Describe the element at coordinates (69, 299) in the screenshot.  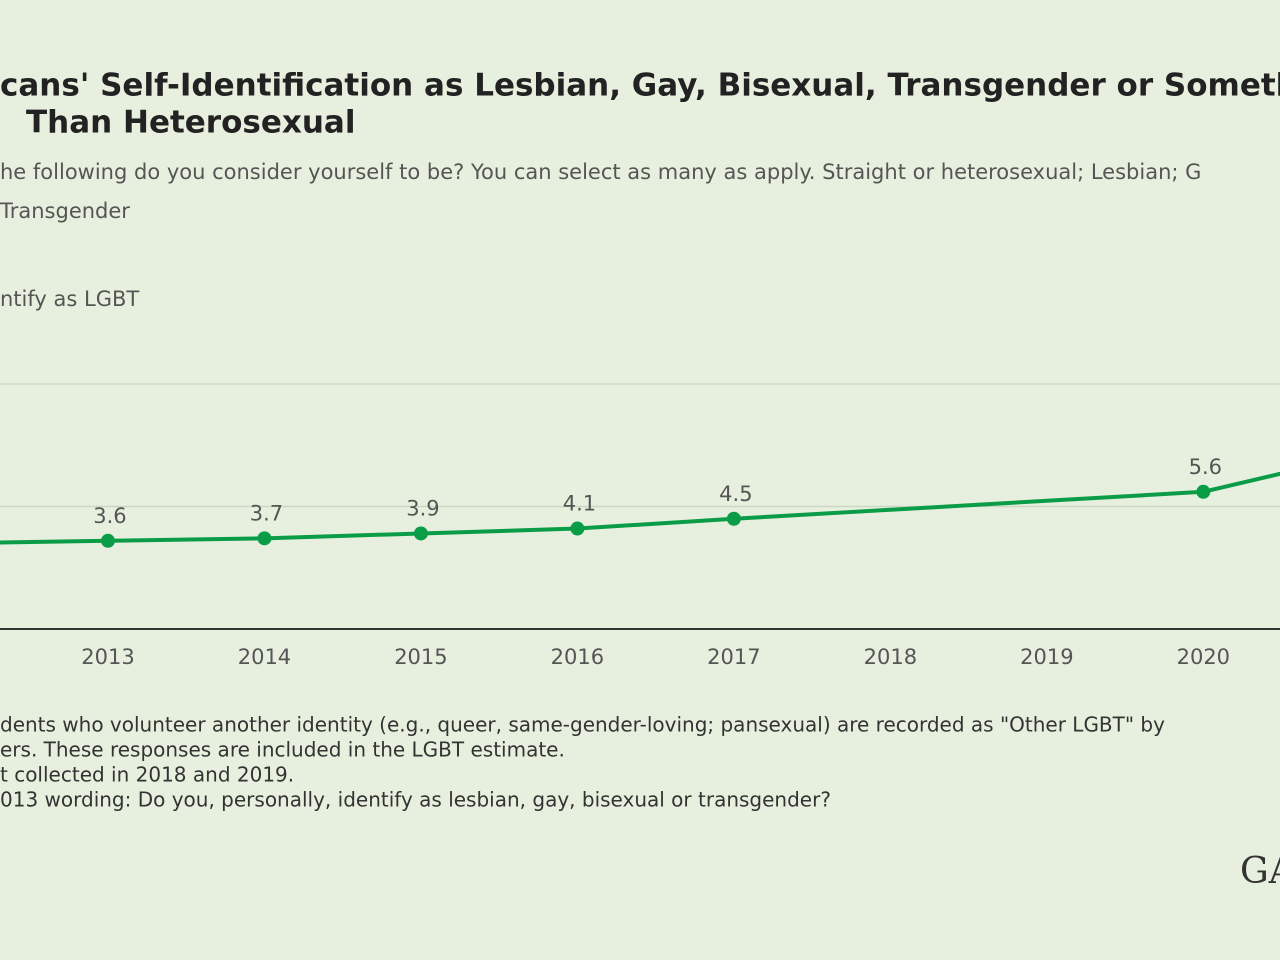
I see `y-axis-label: ntify as LGBT` at that location.